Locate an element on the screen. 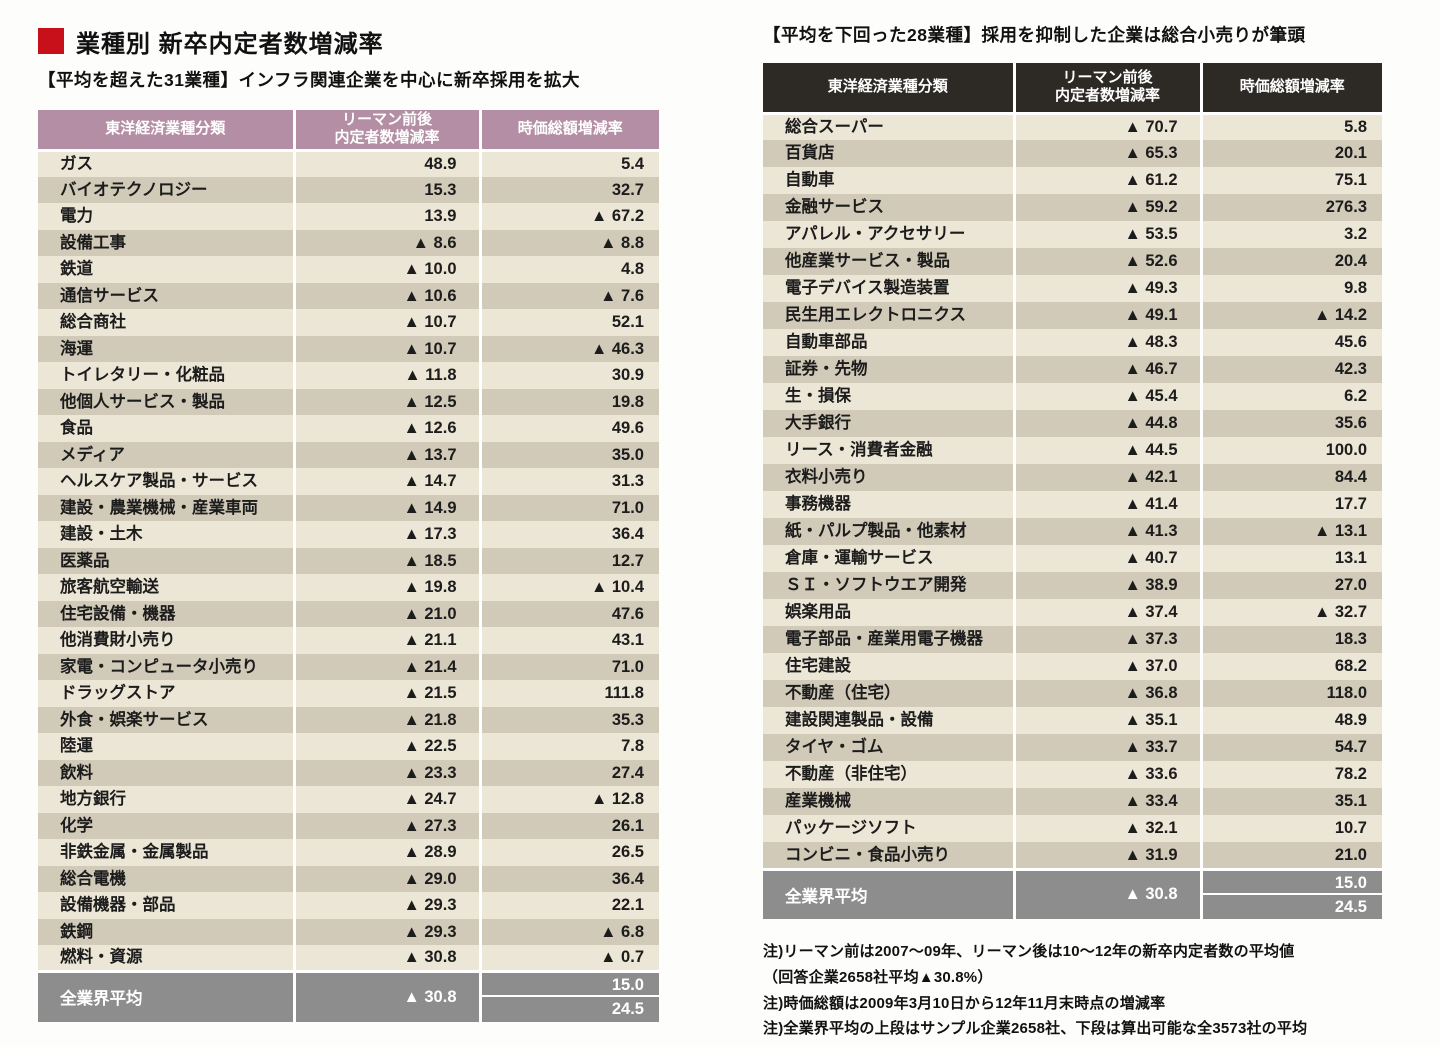  marketcap-change-value: 36.4 is located at coordinates (568, 534).